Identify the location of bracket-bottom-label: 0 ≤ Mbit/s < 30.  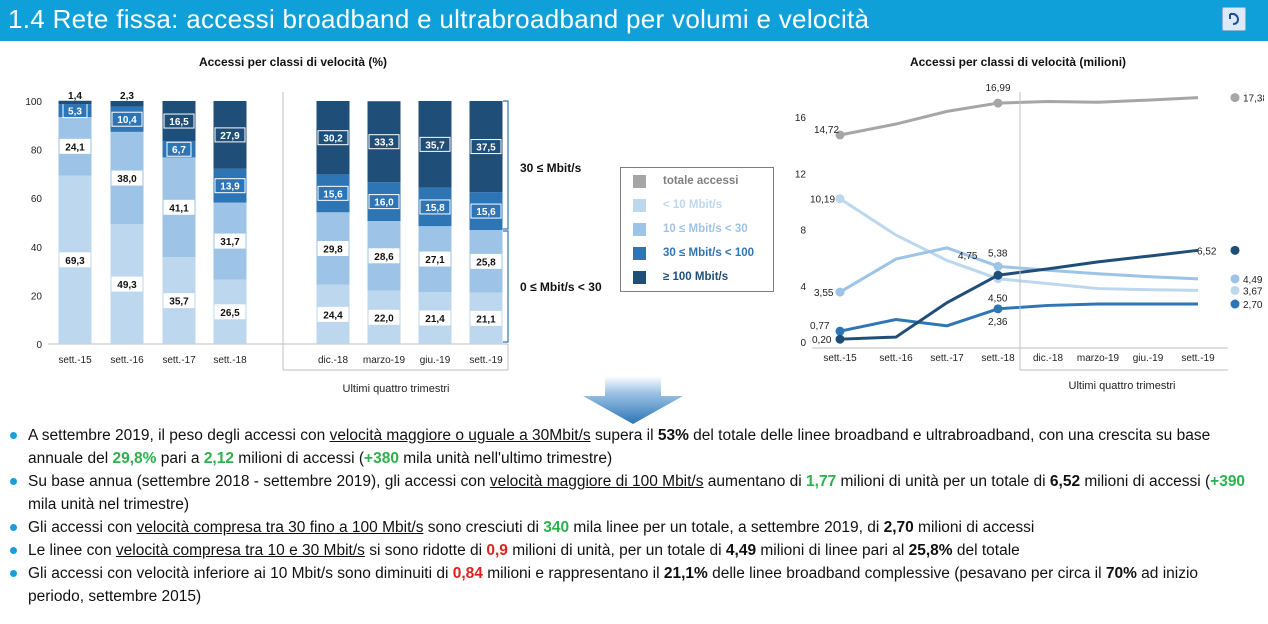
(561, 287).